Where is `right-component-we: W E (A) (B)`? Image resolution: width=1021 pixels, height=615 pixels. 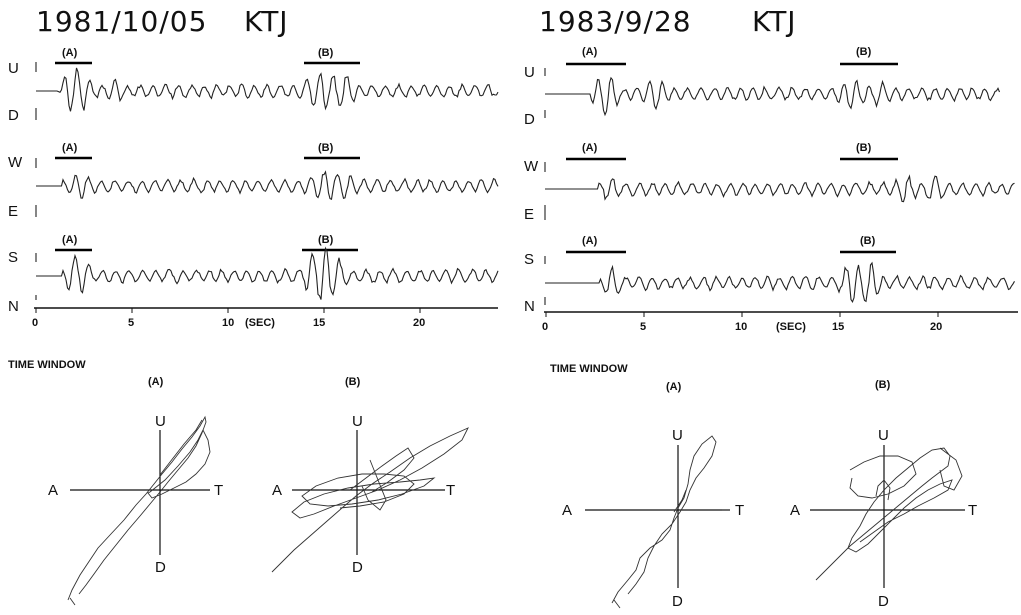
right-component-we: W E (A) (B) is located at coordinates (769, 182).